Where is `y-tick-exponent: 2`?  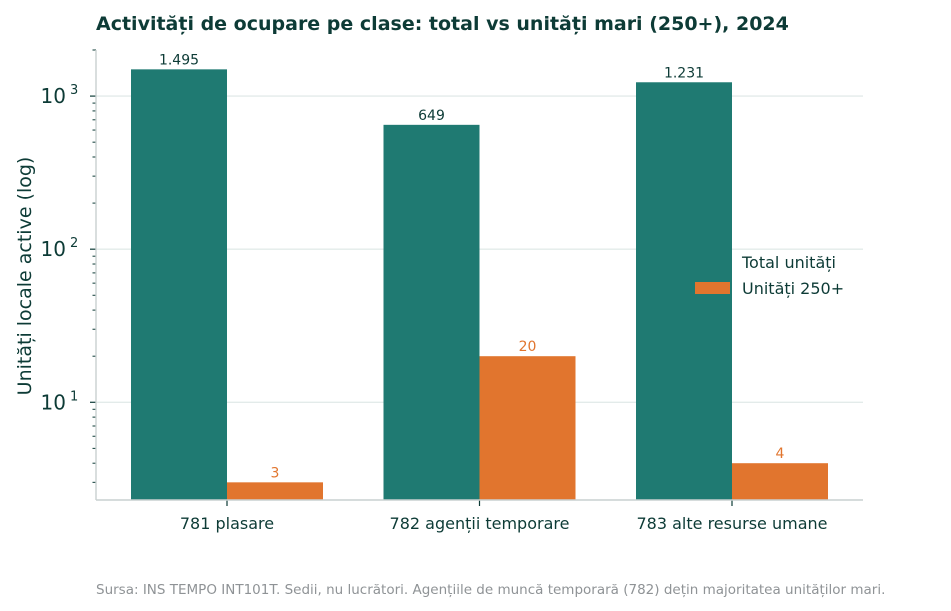 y-tick-exponent: 2 is located at coordinates (74, 243).